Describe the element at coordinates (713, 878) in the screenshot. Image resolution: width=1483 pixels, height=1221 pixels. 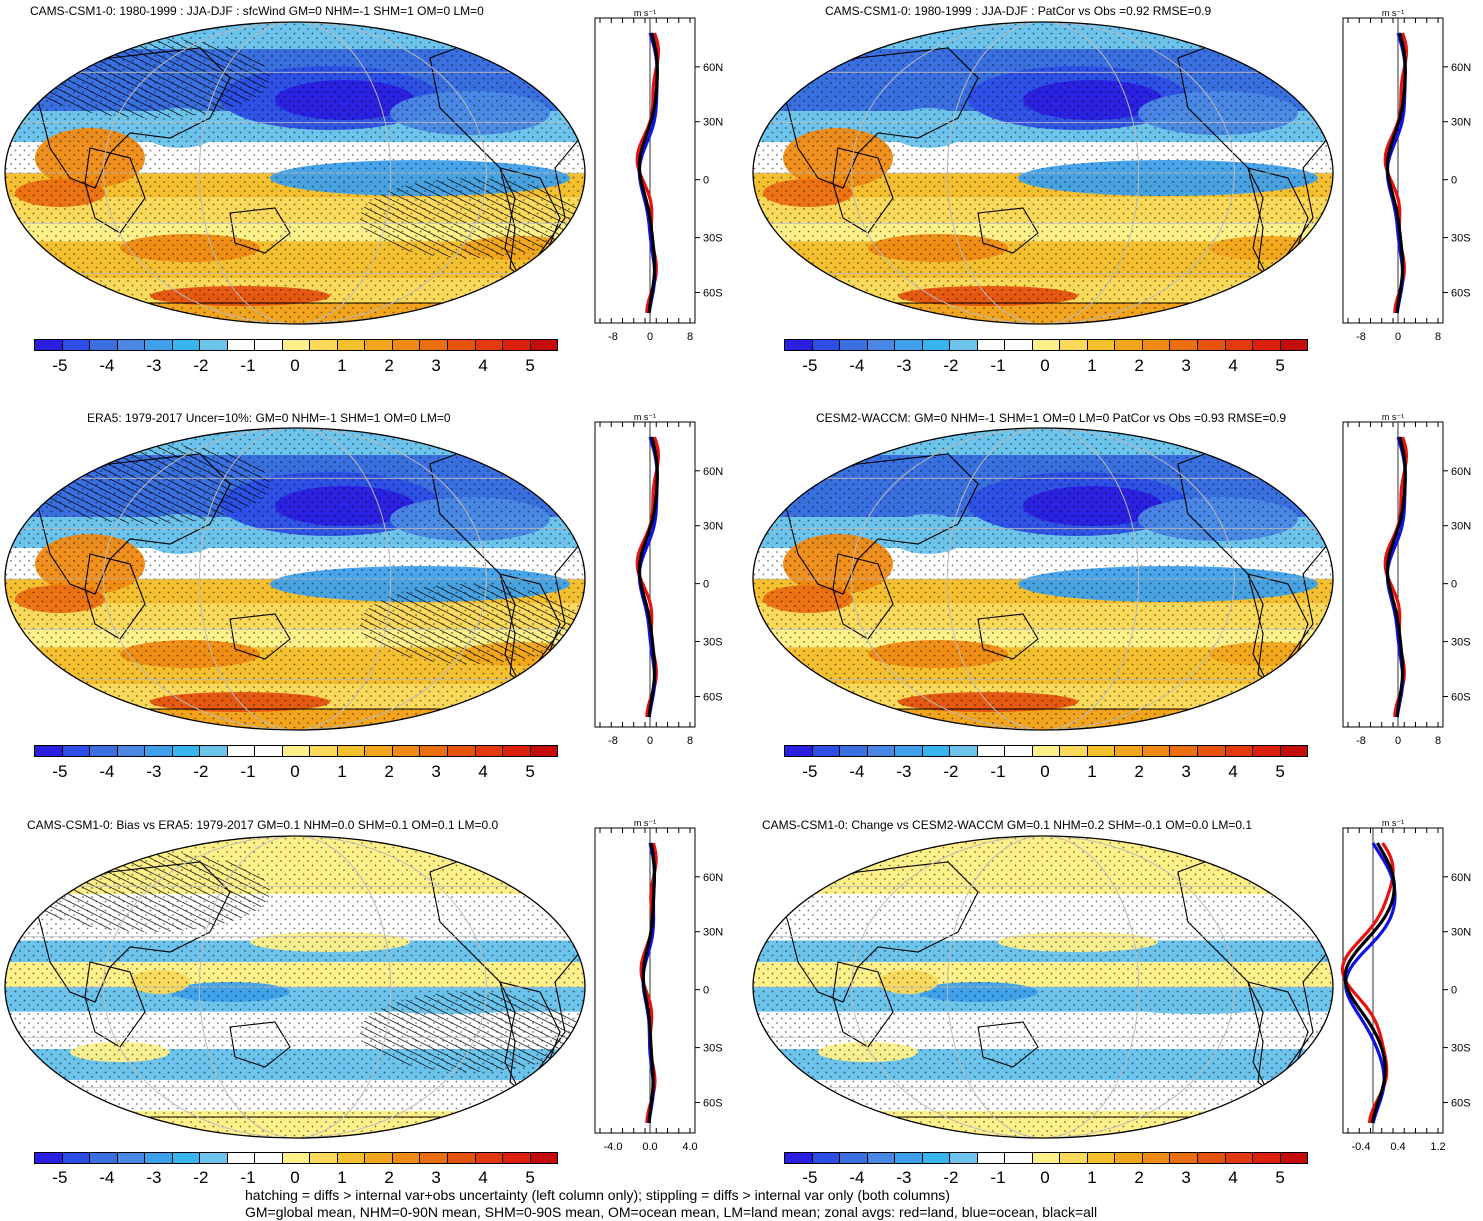
I see `zonal-lat-label: 60N` at that location.